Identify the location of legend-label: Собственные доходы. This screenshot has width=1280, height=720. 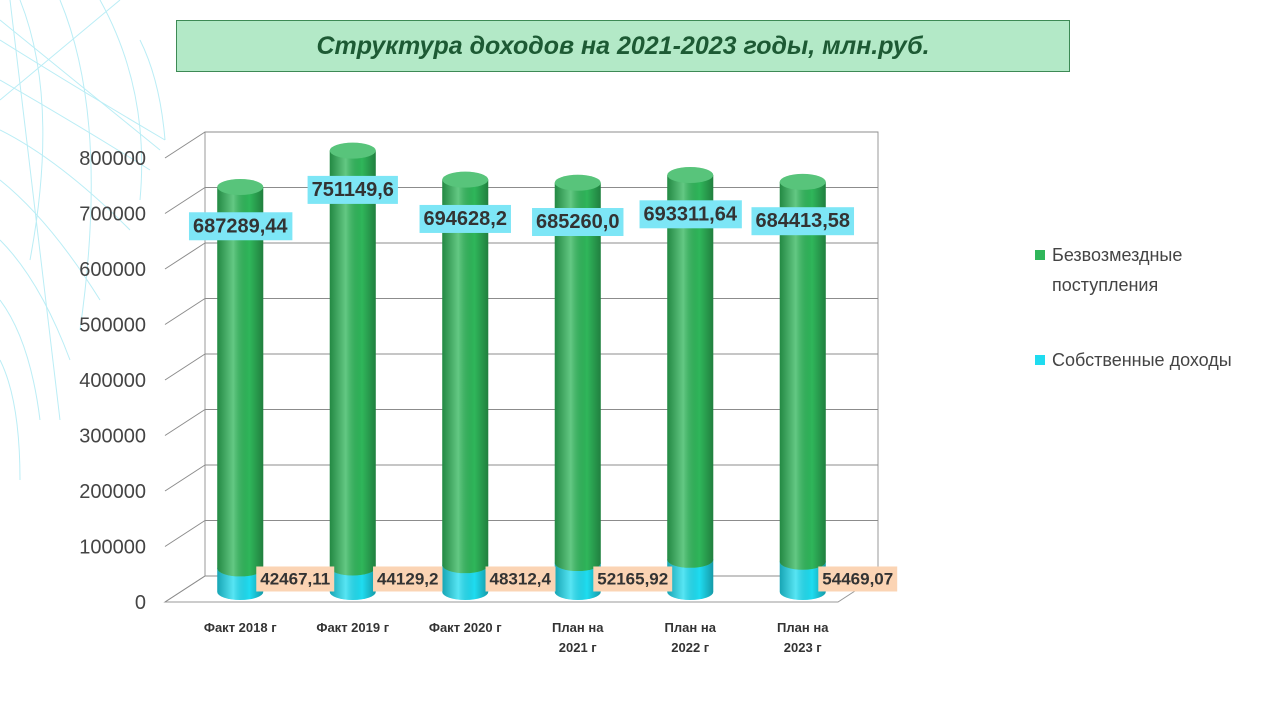
(1142, 360).